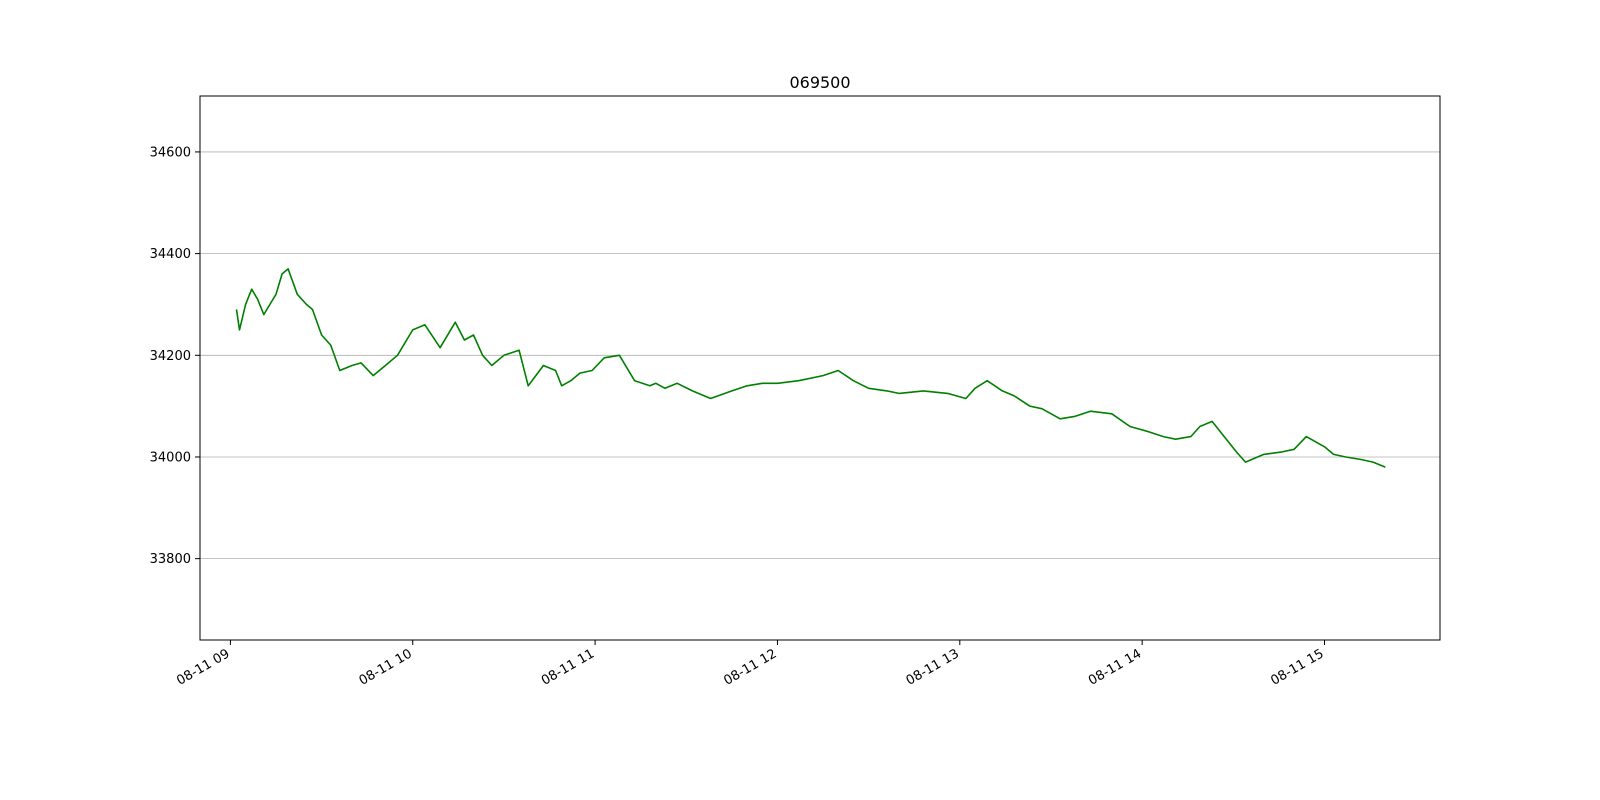  Describe the element at coordinates (170, 152) in the screenshot. I see `y-tick-label: 34600` at that location.